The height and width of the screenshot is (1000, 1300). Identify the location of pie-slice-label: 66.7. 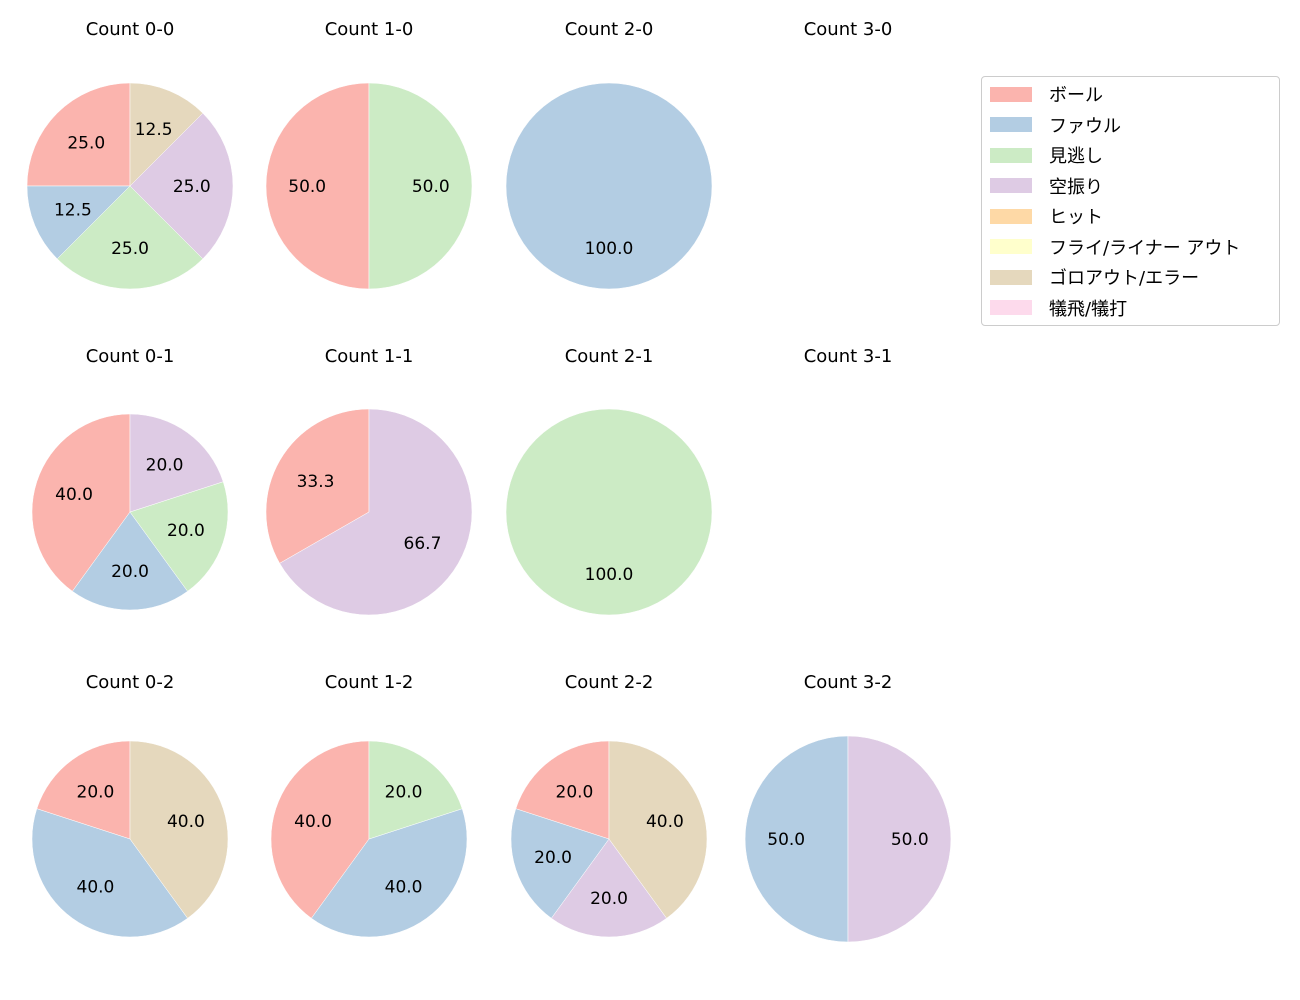
(423, 544).